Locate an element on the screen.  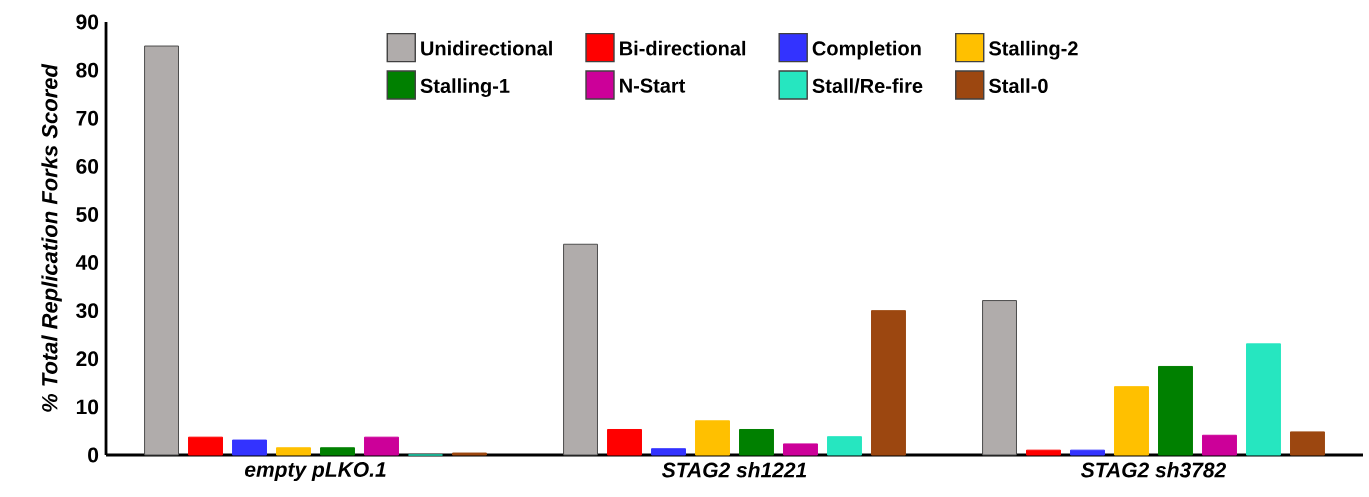
legend-label: N-Start is located at coordinates (653, 85).